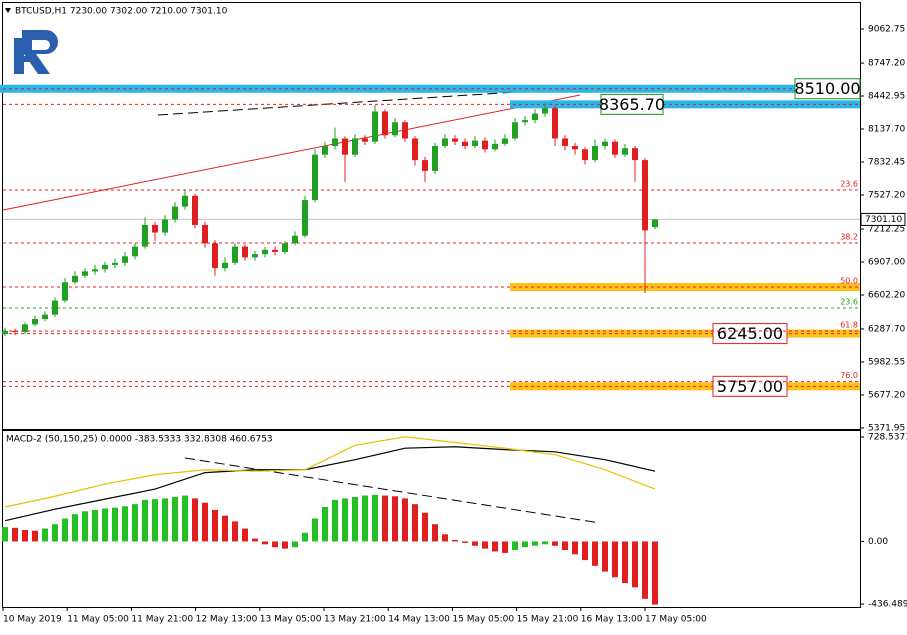  I want to click on x-tick-label: 15 May 21:00, so click(548, 620).